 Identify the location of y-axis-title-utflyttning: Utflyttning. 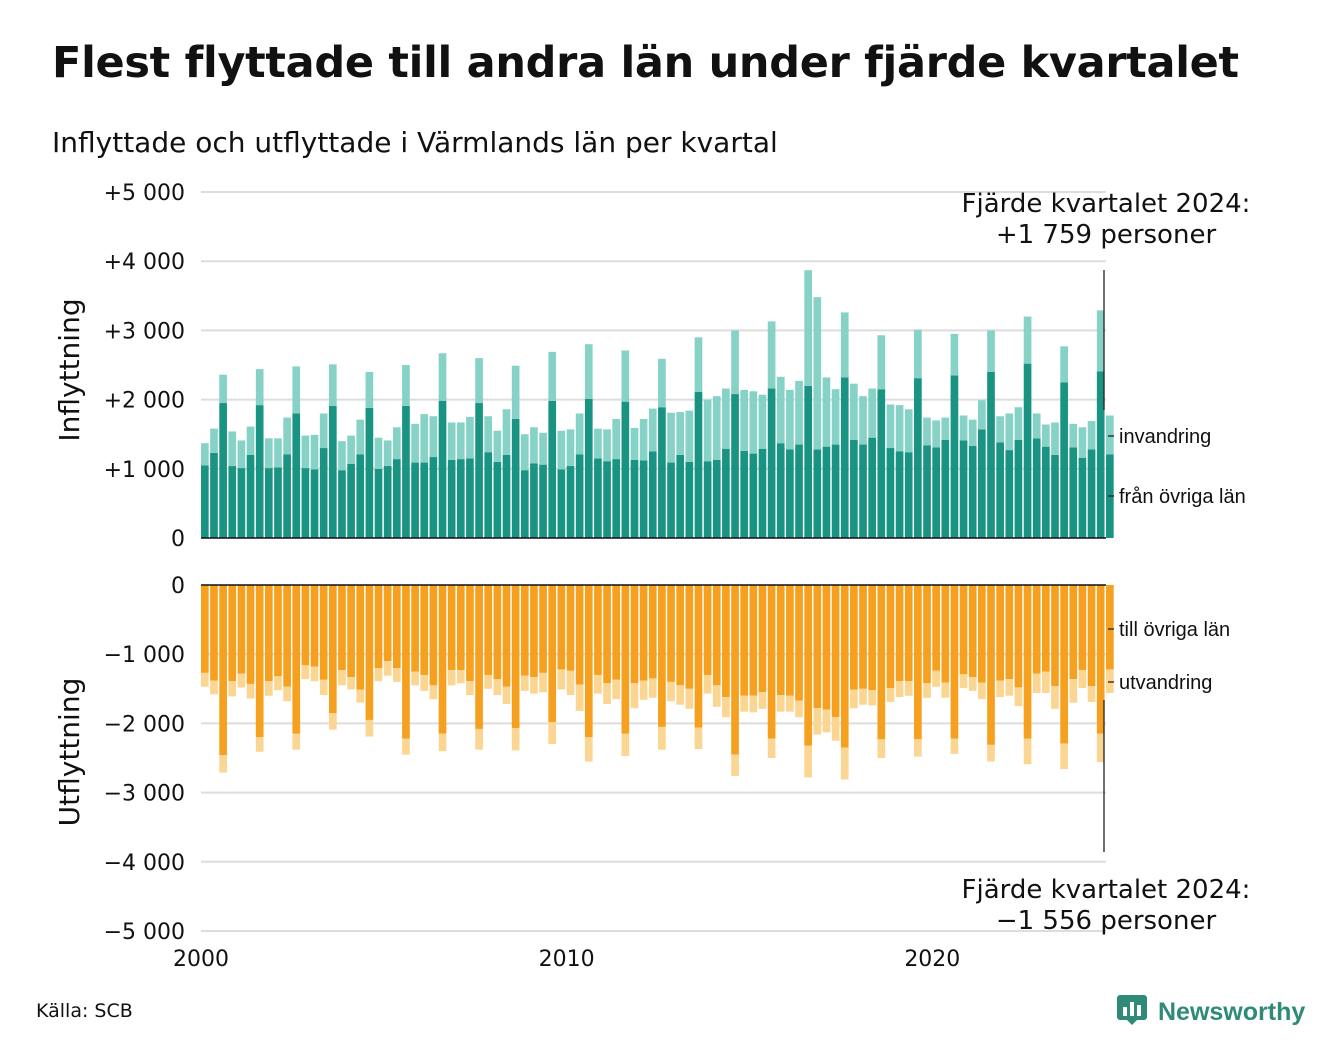
(69, 752).